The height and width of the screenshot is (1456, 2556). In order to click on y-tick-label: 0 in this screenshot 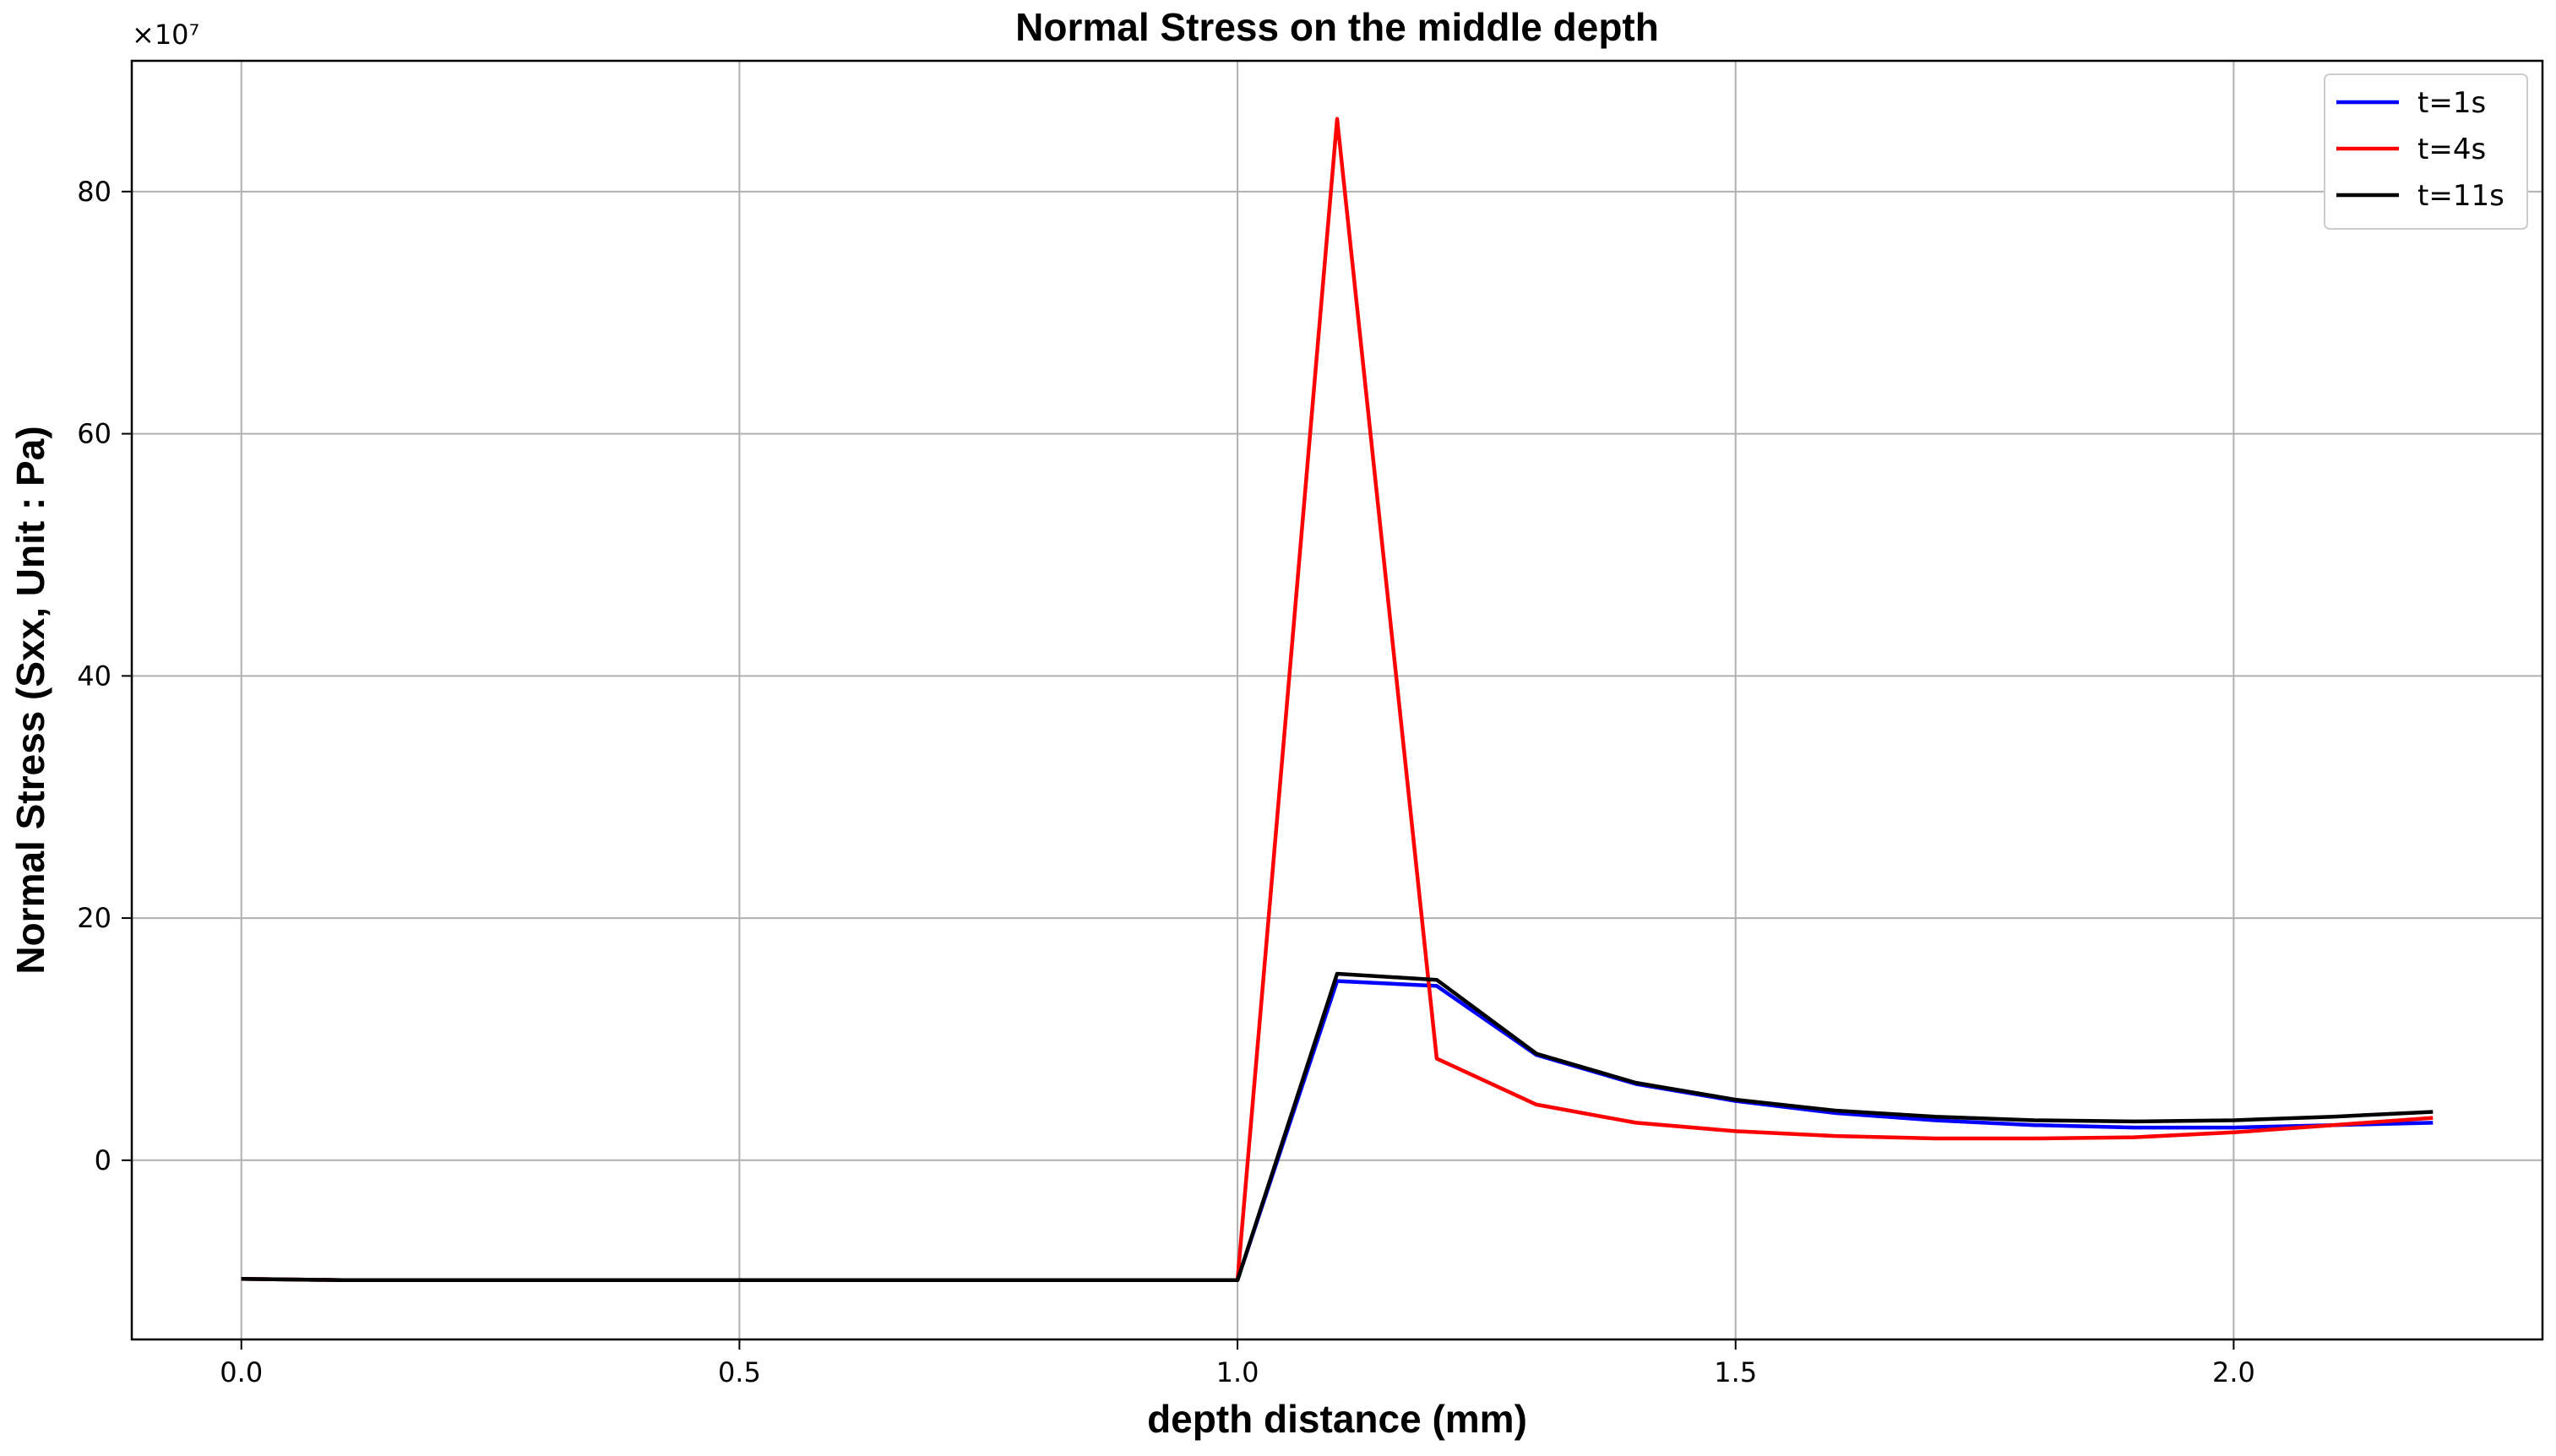, I will do `click(103, 1160)`.